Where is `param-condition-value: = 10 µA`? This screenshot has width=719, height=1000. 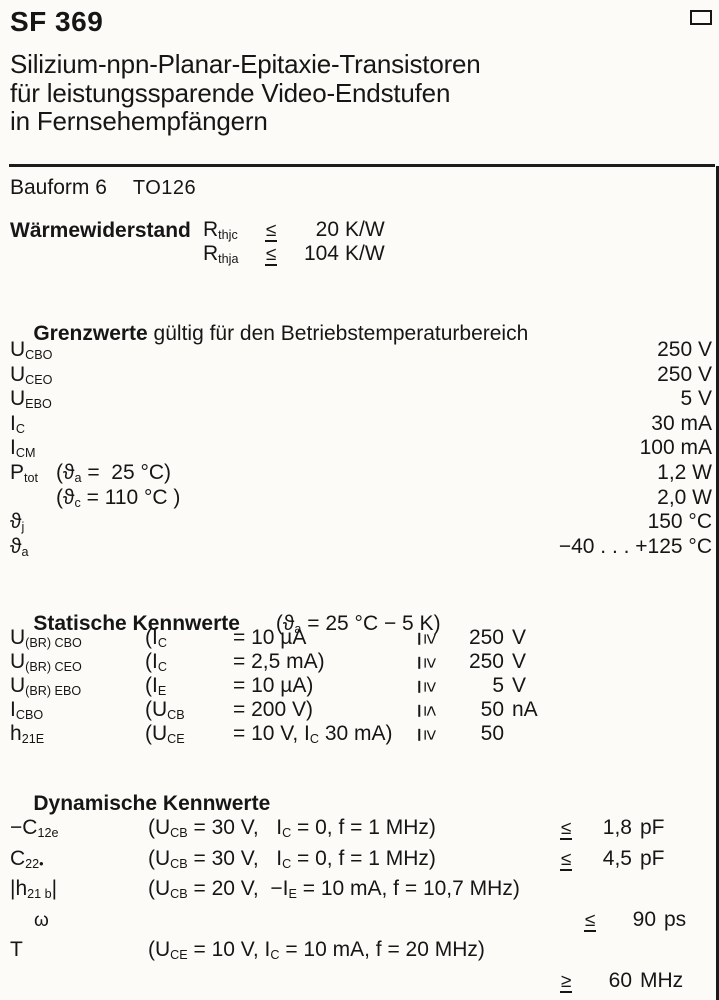
param-condition-value: = 10 µA is located at coordinates (270, 637).